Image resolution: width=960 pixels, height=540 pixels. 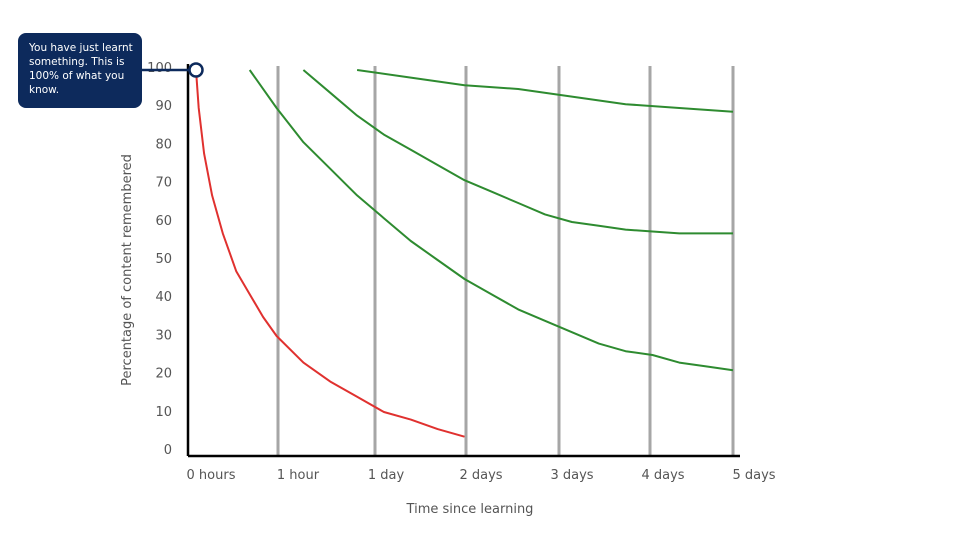 What do you see at coordinates (127, 270) in the screenshot?
I see `y-axis-title: Percentage of content remembered` at bounding box center [127, 270].